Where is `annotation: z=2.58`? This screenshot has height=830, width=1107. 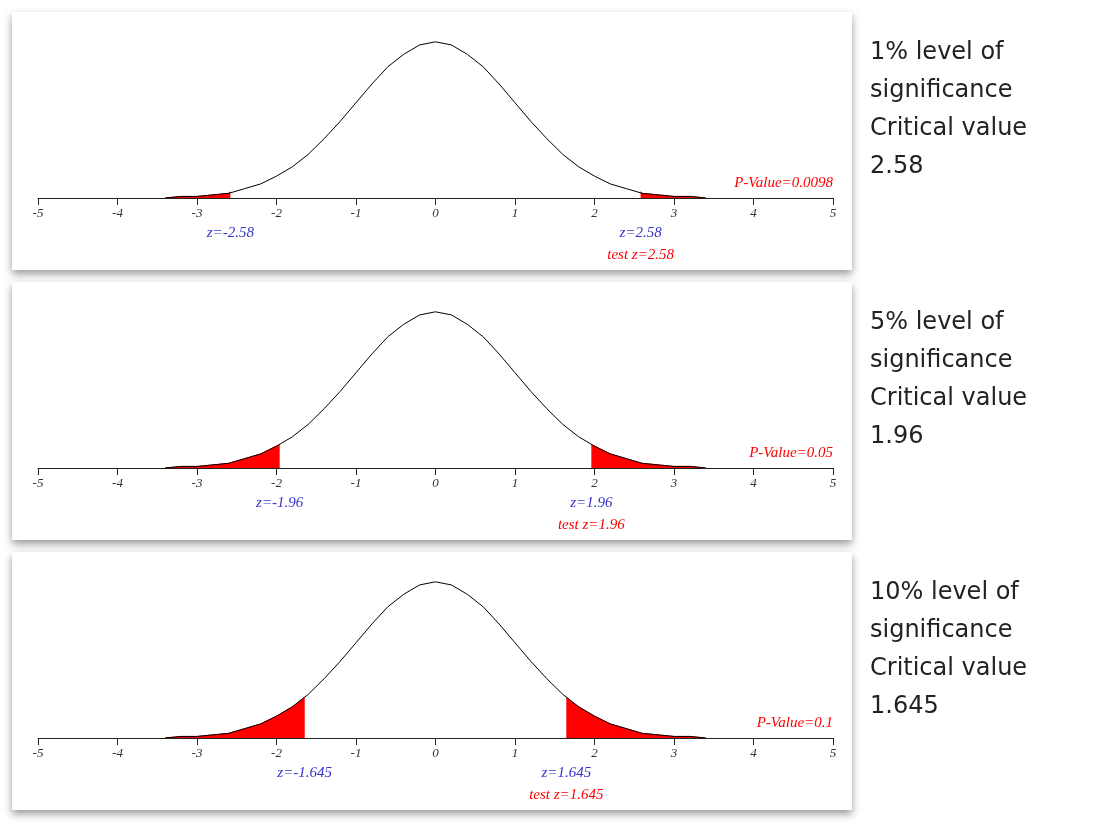 annotation: z=2.58 is located at coordinates (640, 231).